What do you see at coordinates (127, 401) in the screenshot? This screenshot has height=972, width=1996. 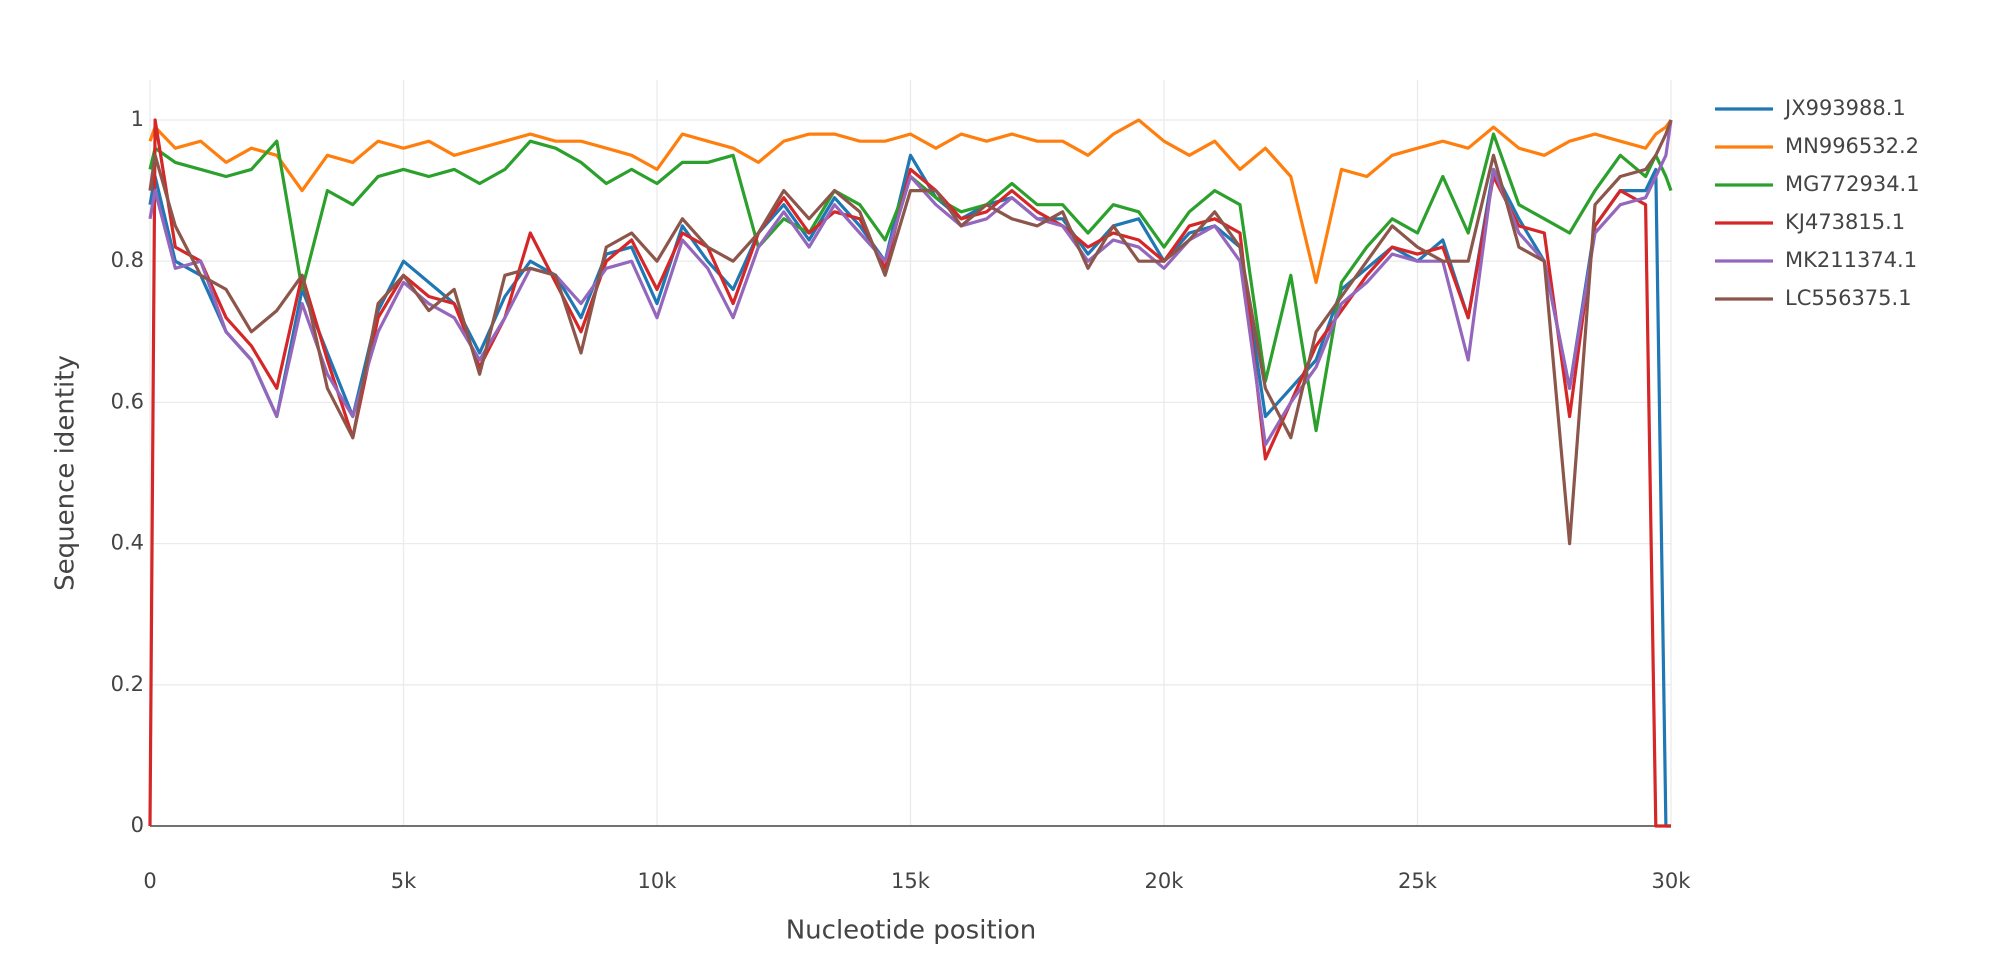 I see `y-tick-label: 0.6` at bounding box center [127, 401].